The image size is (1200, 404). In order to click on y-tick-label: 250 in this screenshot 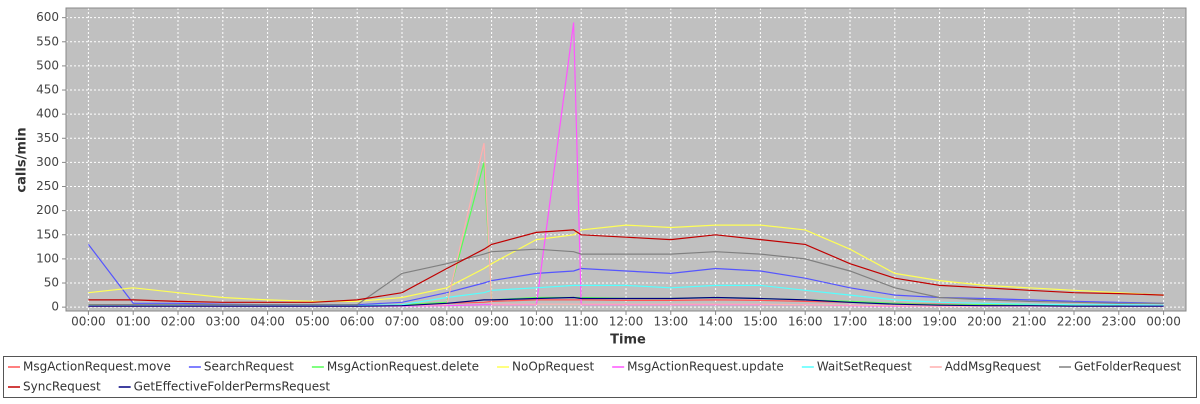, I will do `click(47, 186)`.